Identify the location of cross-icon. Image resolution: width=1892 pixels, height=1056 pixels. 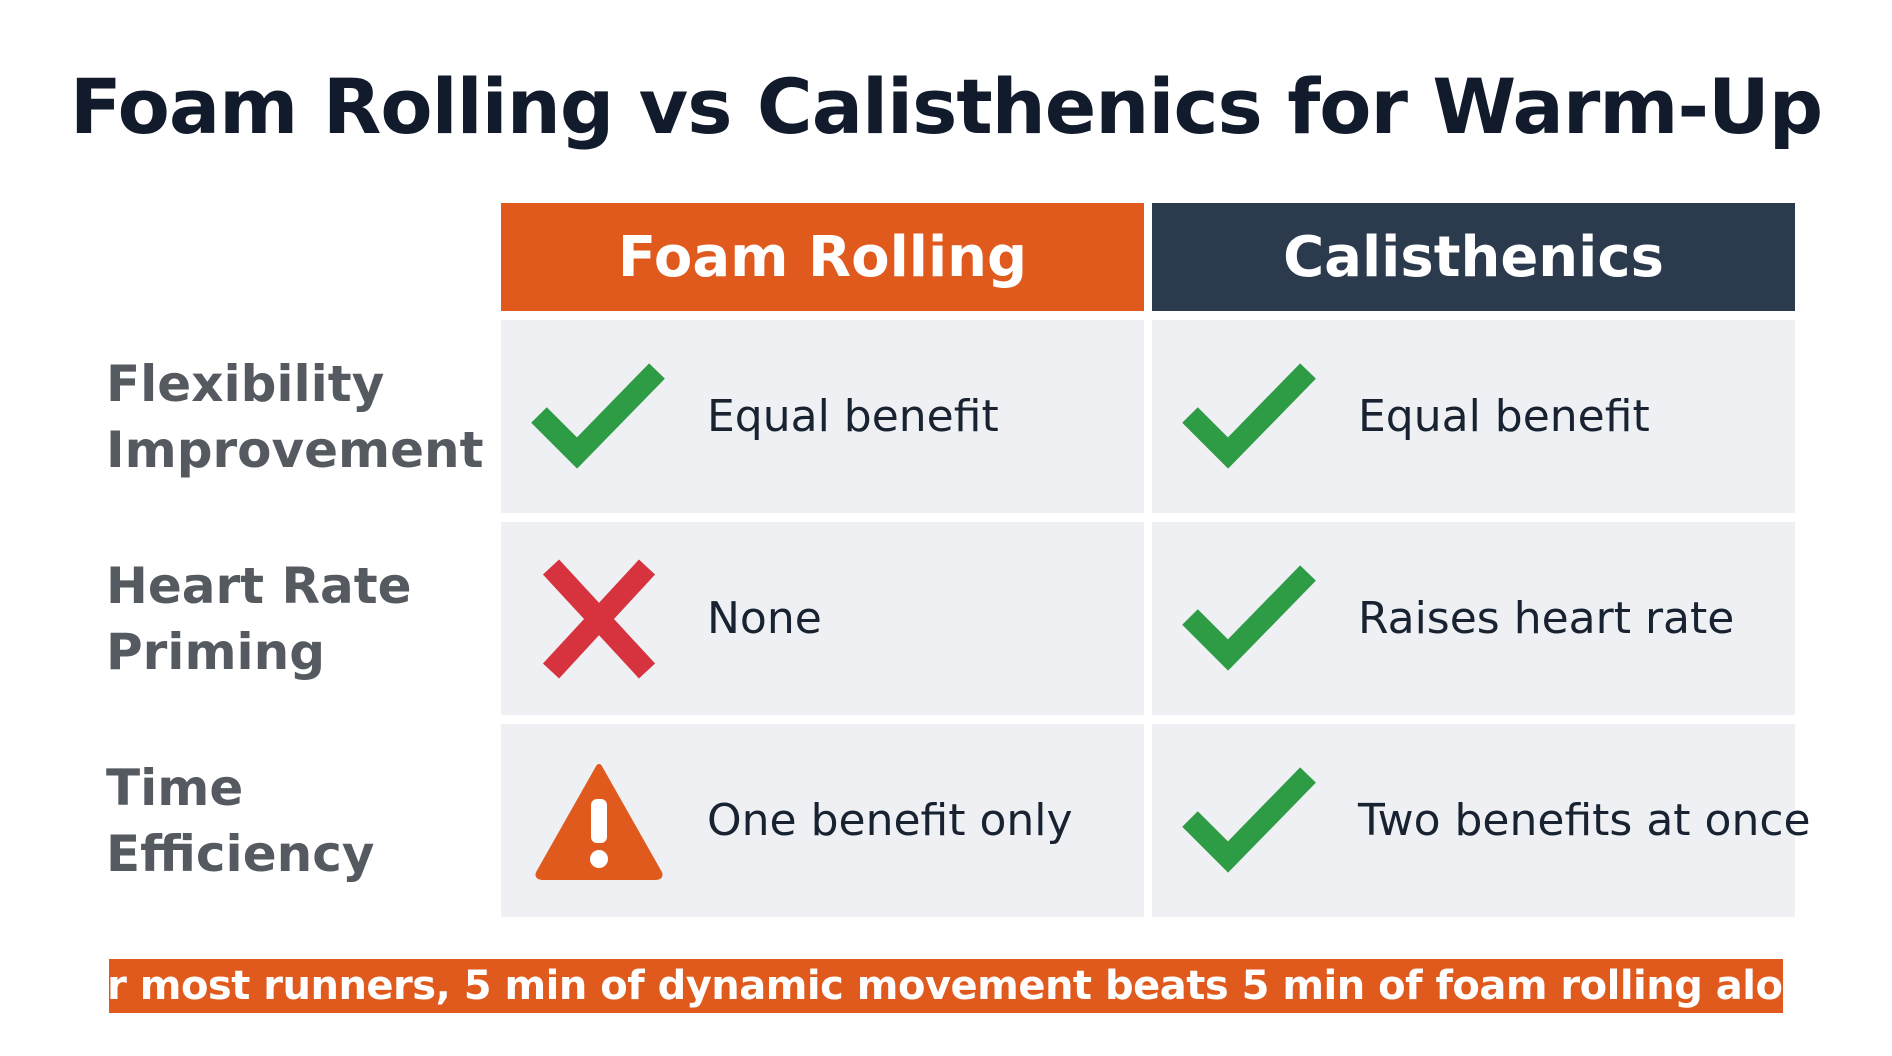
(599, 618).